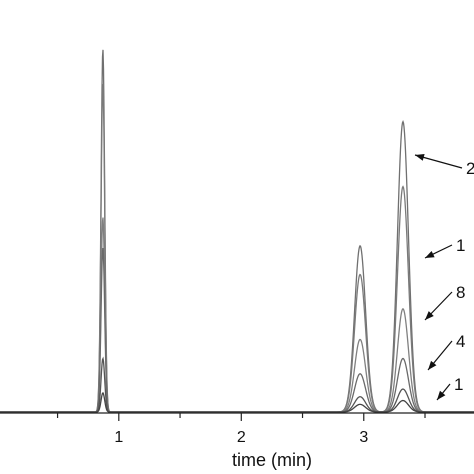 This screenshot has height=474, width=474. Describe the element at coordinates (272, 460) in the screenshot. I see `x-axis-title: time (min)` at that location.